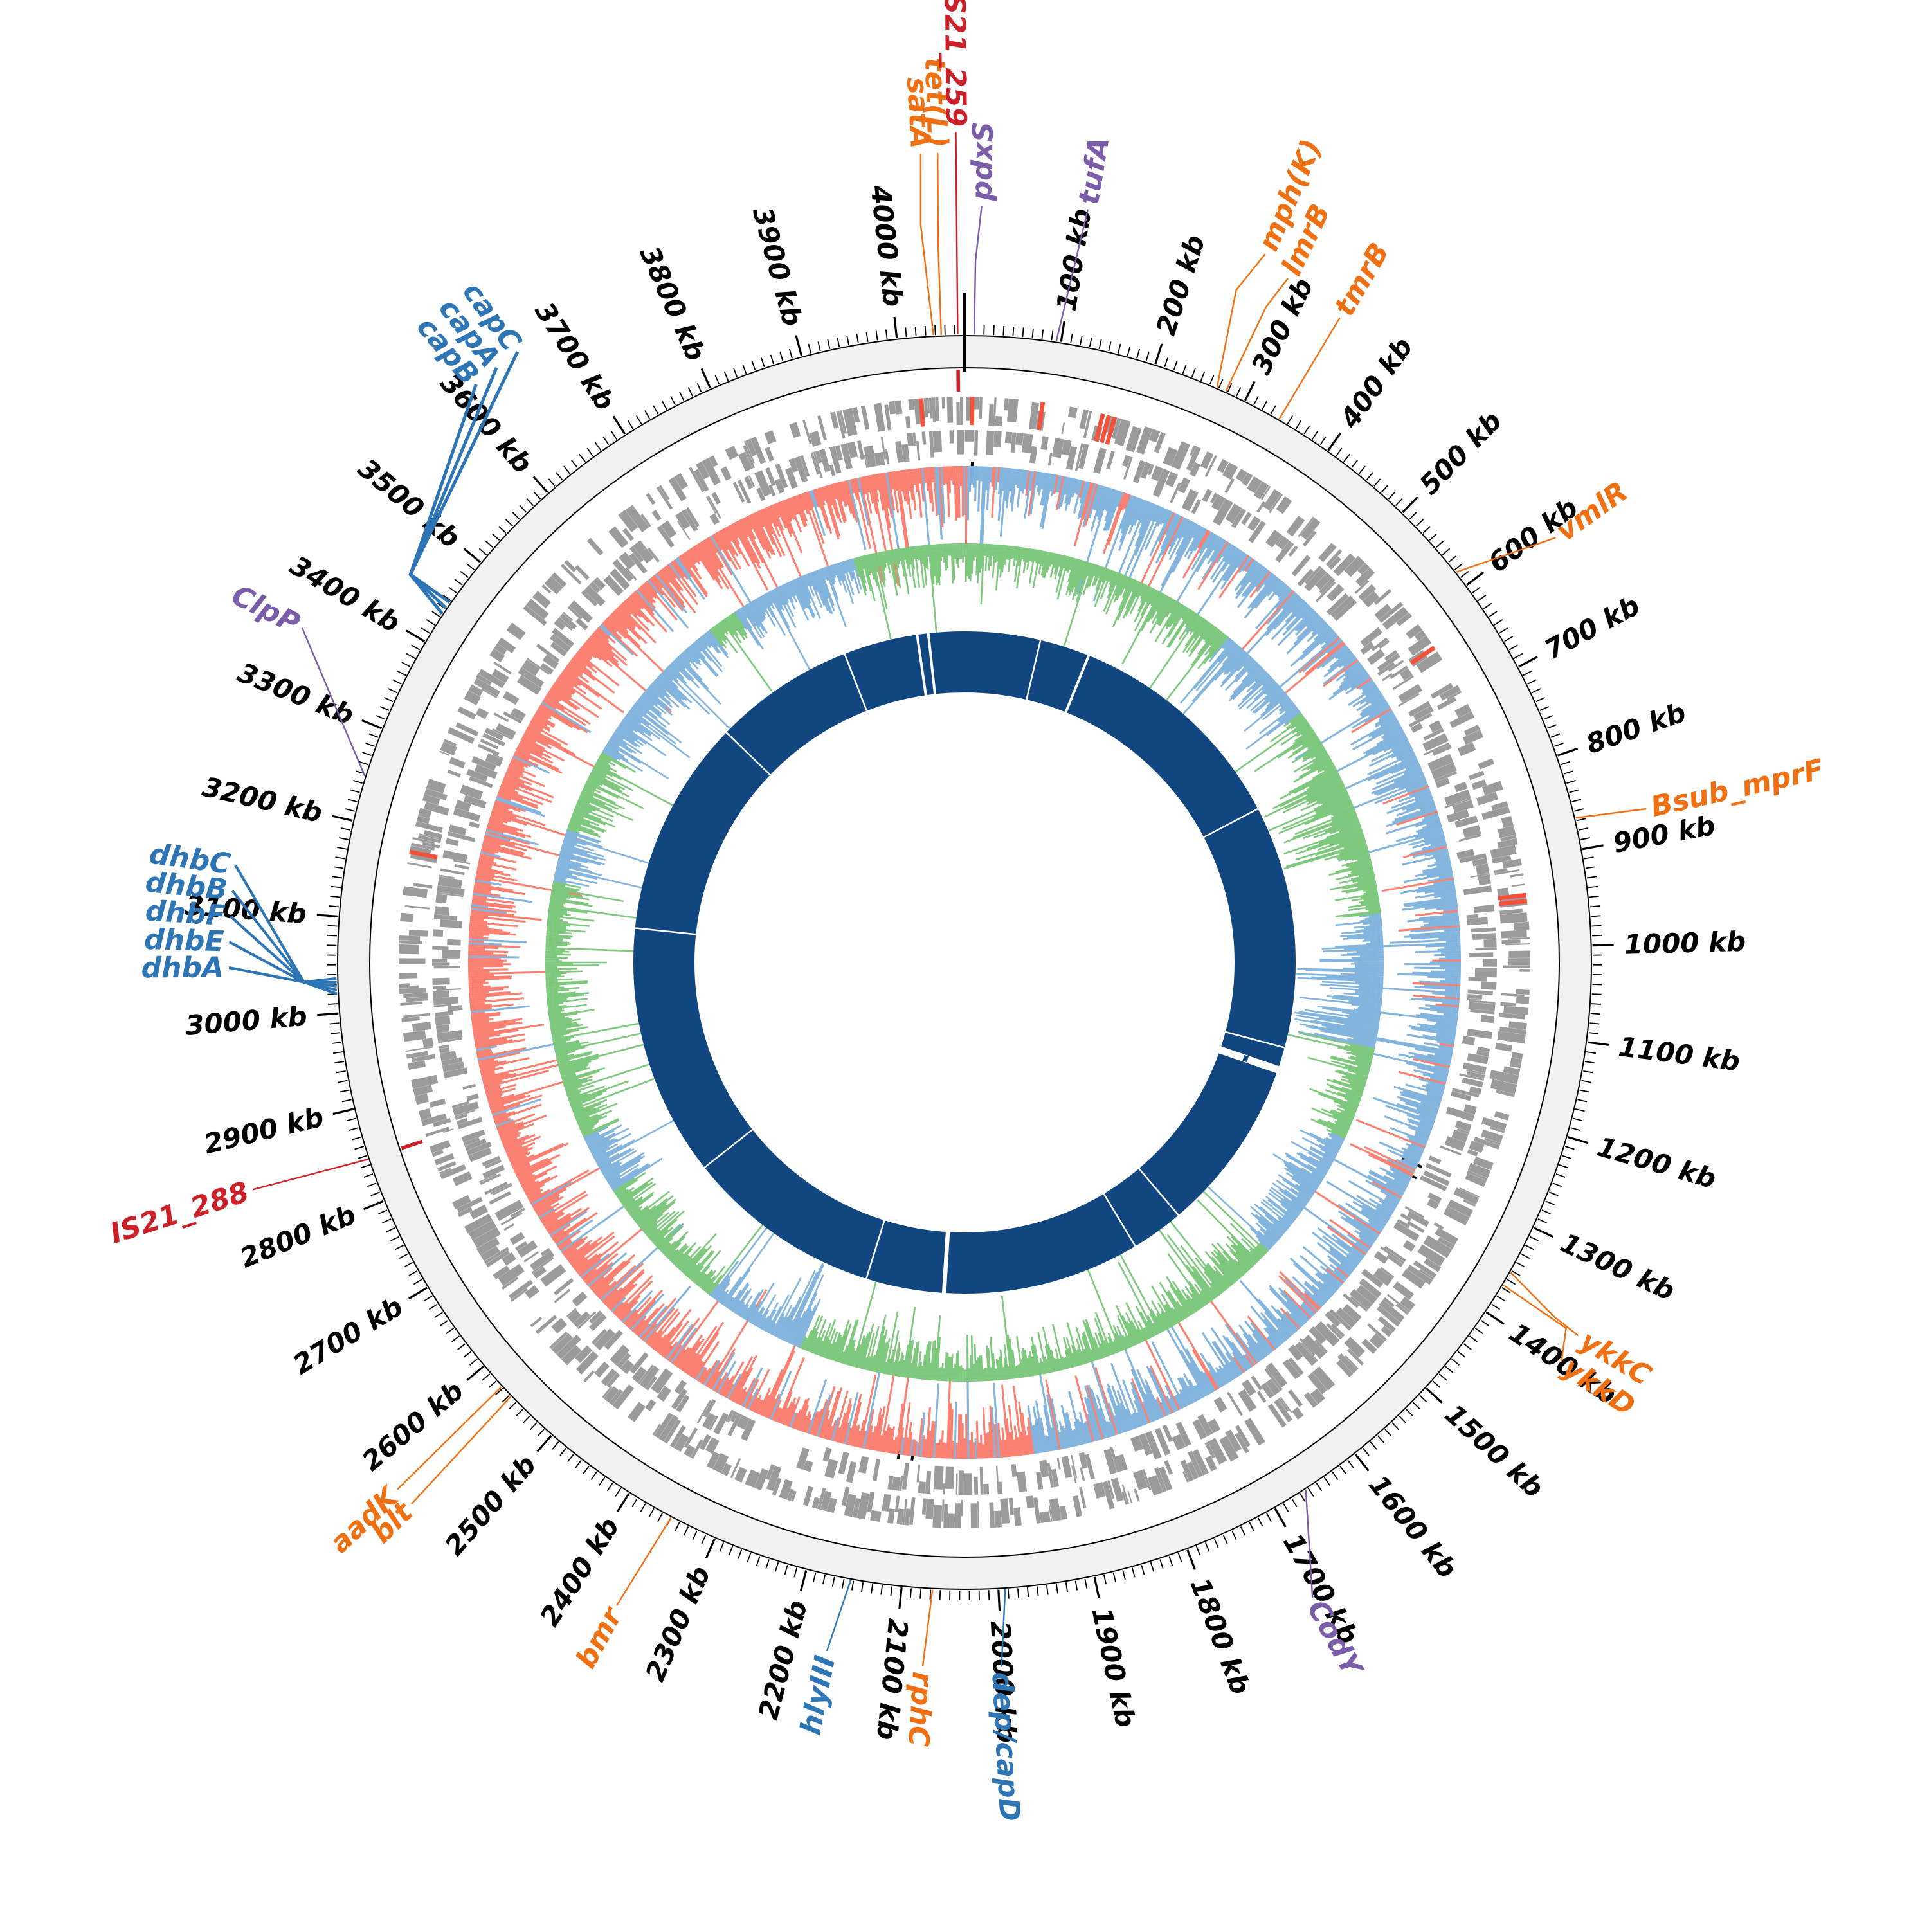  What do you see at coordinates (295, 693) in the screenshot?
I see `tick-label: 3300 kb` at bounding box center [295, 693].